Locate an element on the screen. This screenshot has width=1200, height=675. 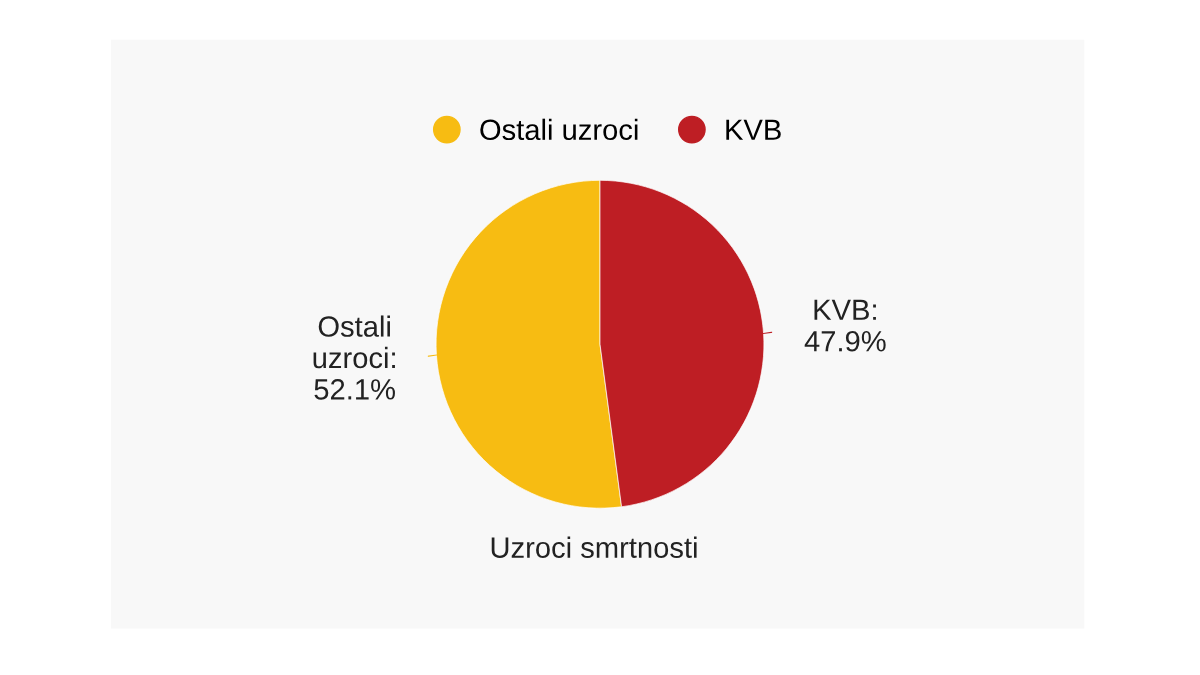
legend-label: Ostali uzroci is located at coordinates (559, 129).